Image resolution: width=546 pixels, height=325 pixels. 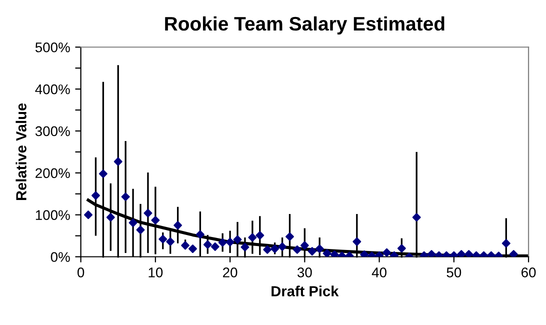 I want to click on y-axis-title: Relative Value, so click(x=21, y=151).